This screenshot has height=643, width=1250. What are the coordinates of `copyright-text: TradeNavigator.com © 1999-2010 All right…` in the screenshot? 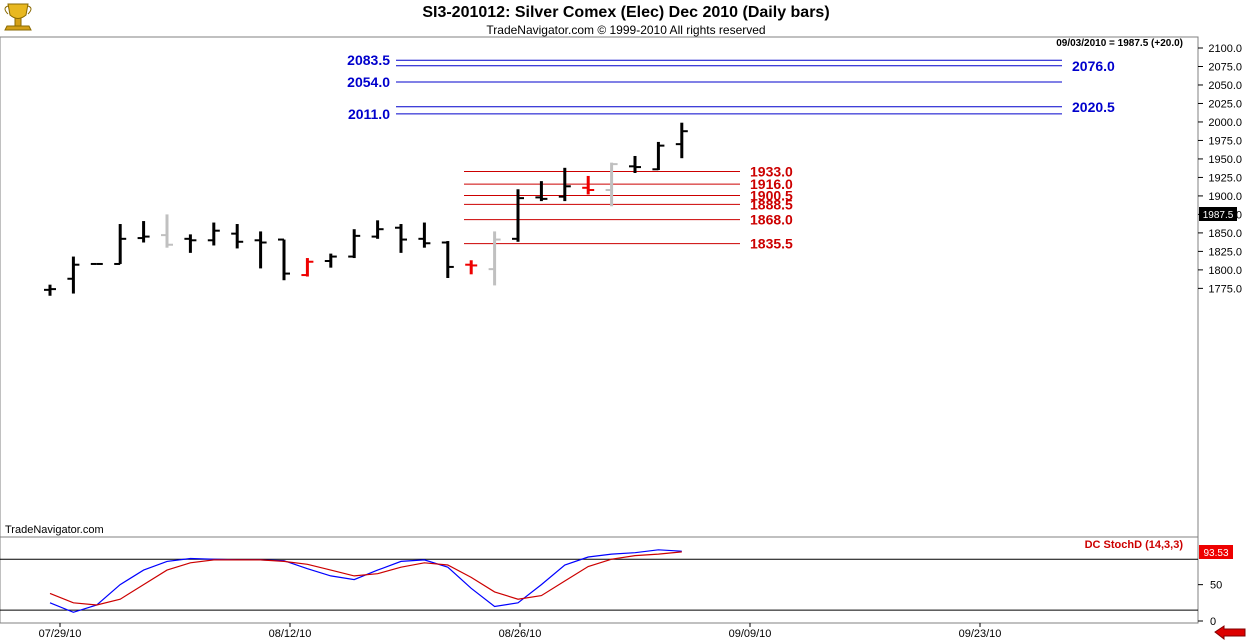 It's located at (625, 30).